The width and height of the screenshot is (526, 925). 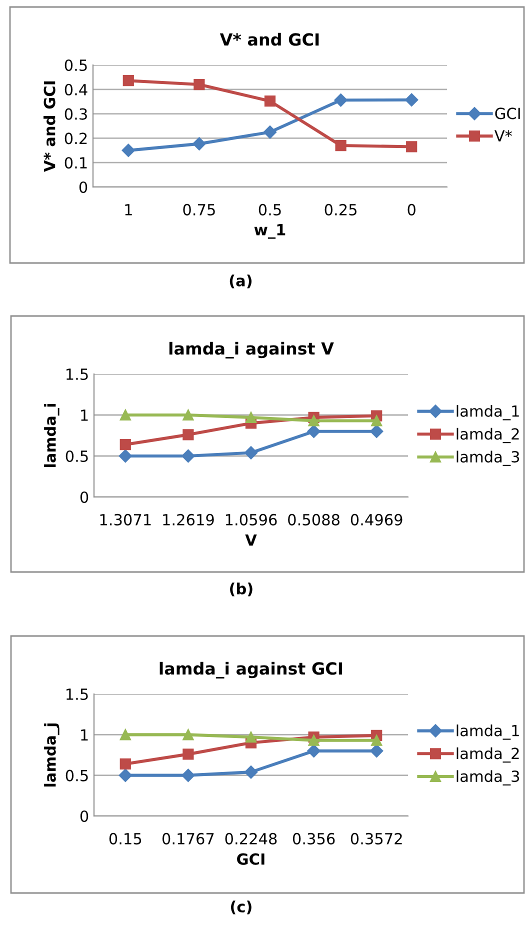 What do you see at coordinates (125, 838) in the screenshot?
I see `x-tick-label: 0.15` at bounding box center [125, 838].